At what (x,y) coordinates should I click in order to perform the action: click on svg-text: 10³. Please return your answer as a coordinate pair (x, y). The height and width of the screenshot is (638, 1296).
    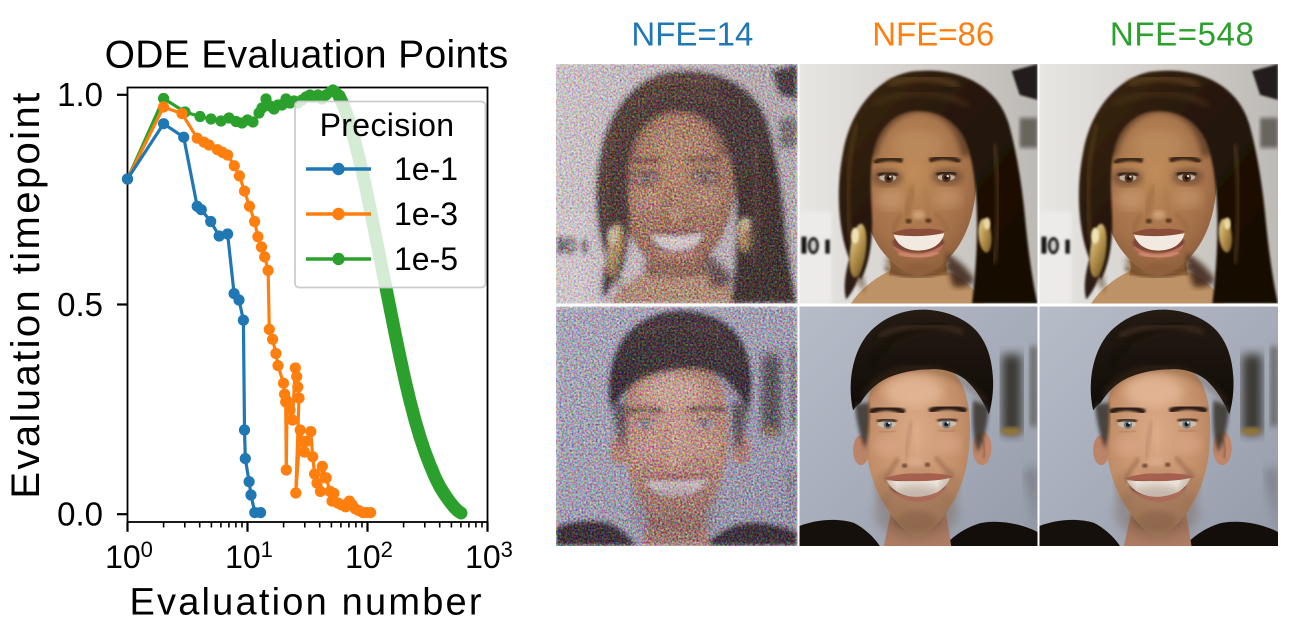
    Looking at the image, I should click on (489, 556).